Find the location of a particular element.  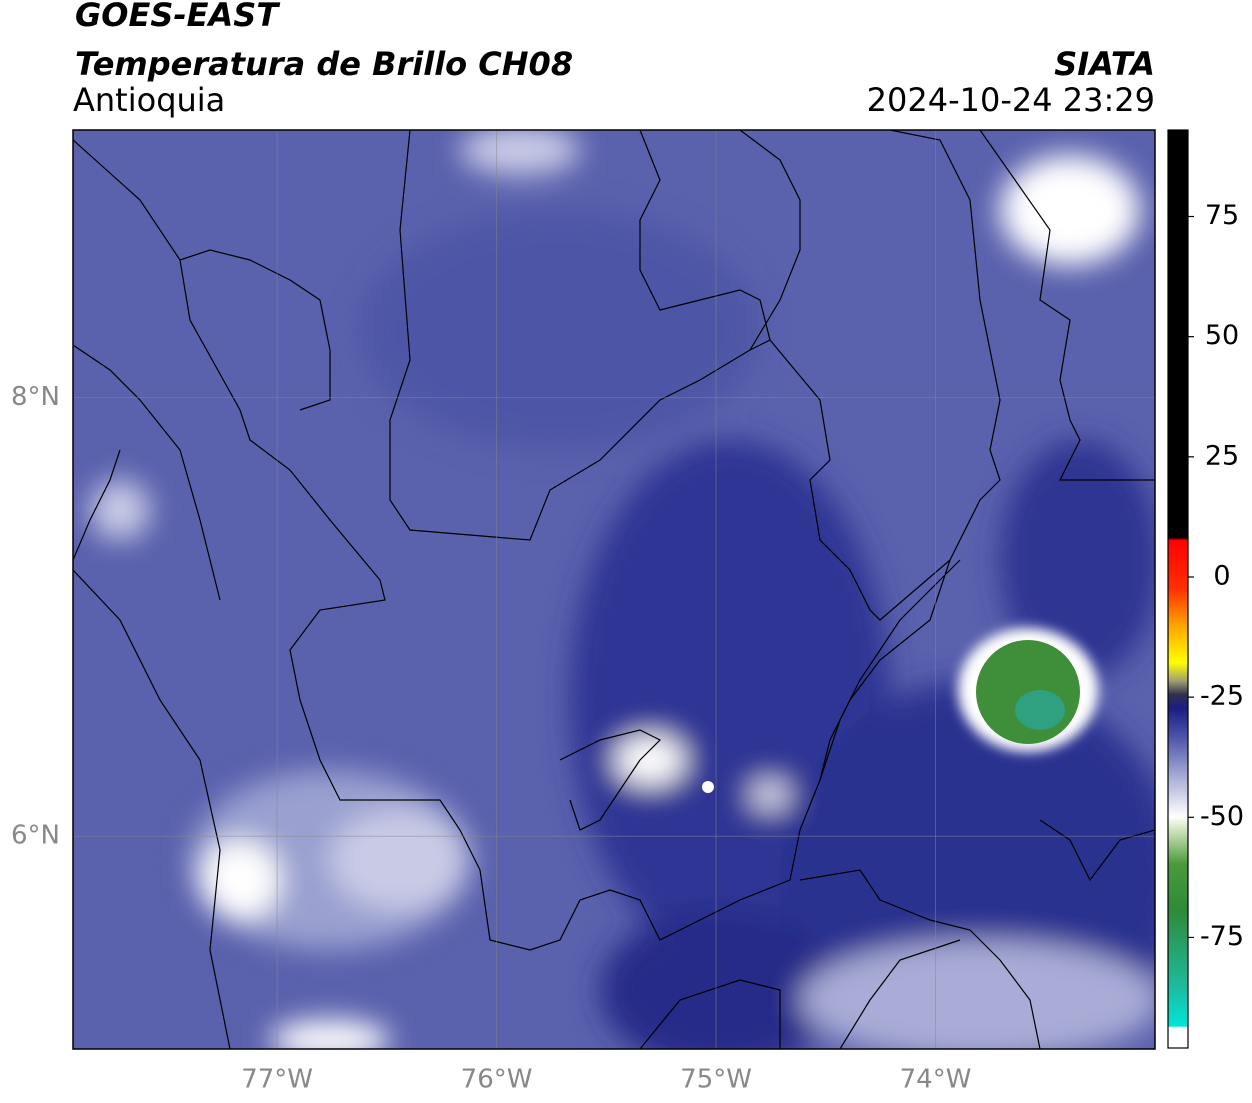

colorbar-tick-label: -25 is located at coordinates (1222, 696).